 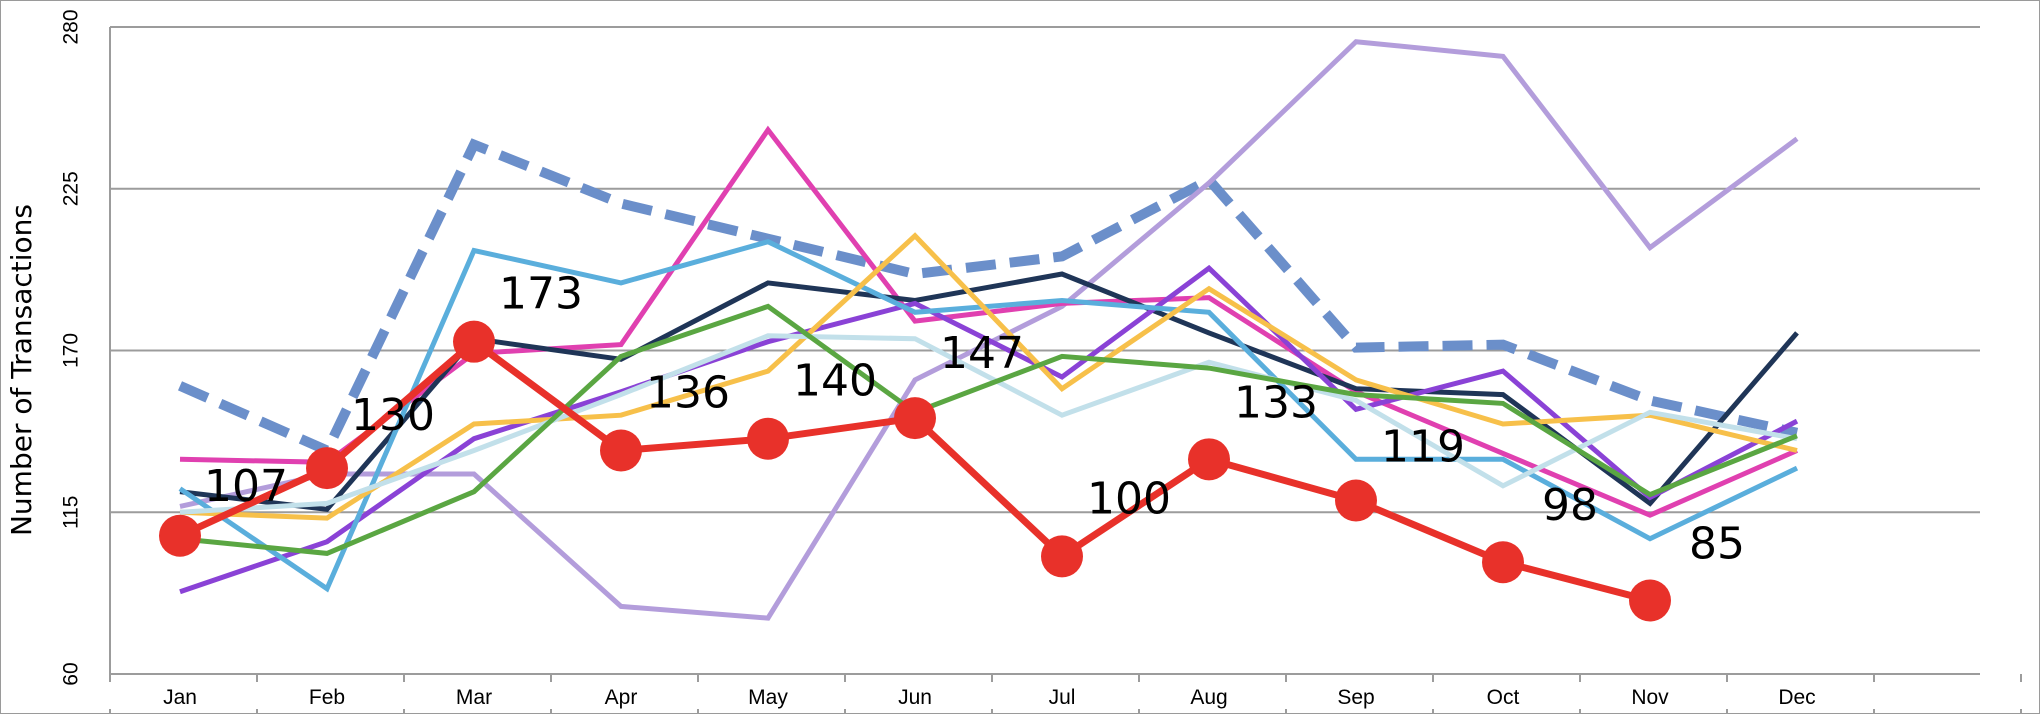 I want to click on y-tick-label: 225, so click(x=71, y=188).